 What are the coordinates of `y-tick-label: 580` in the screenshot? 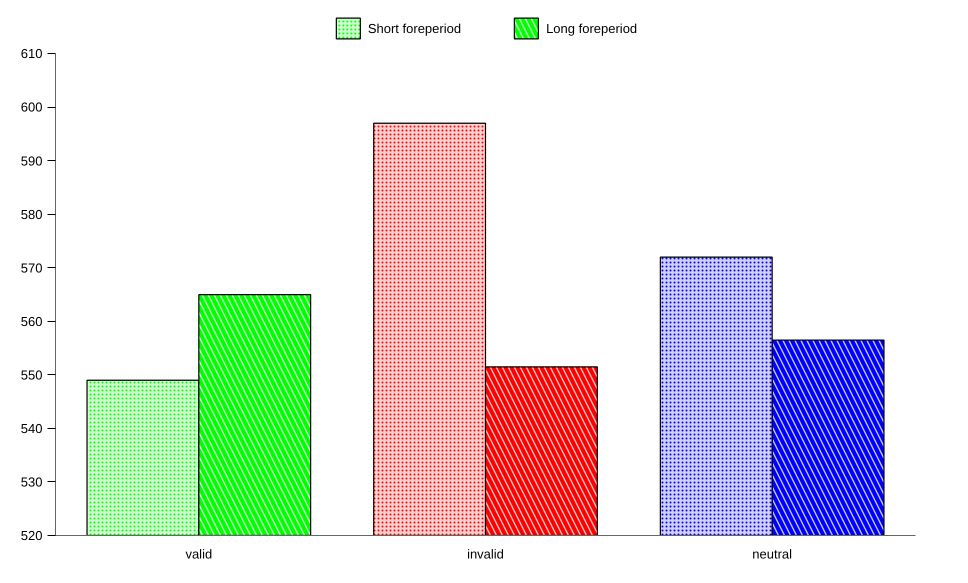 It's located at (31, 214).